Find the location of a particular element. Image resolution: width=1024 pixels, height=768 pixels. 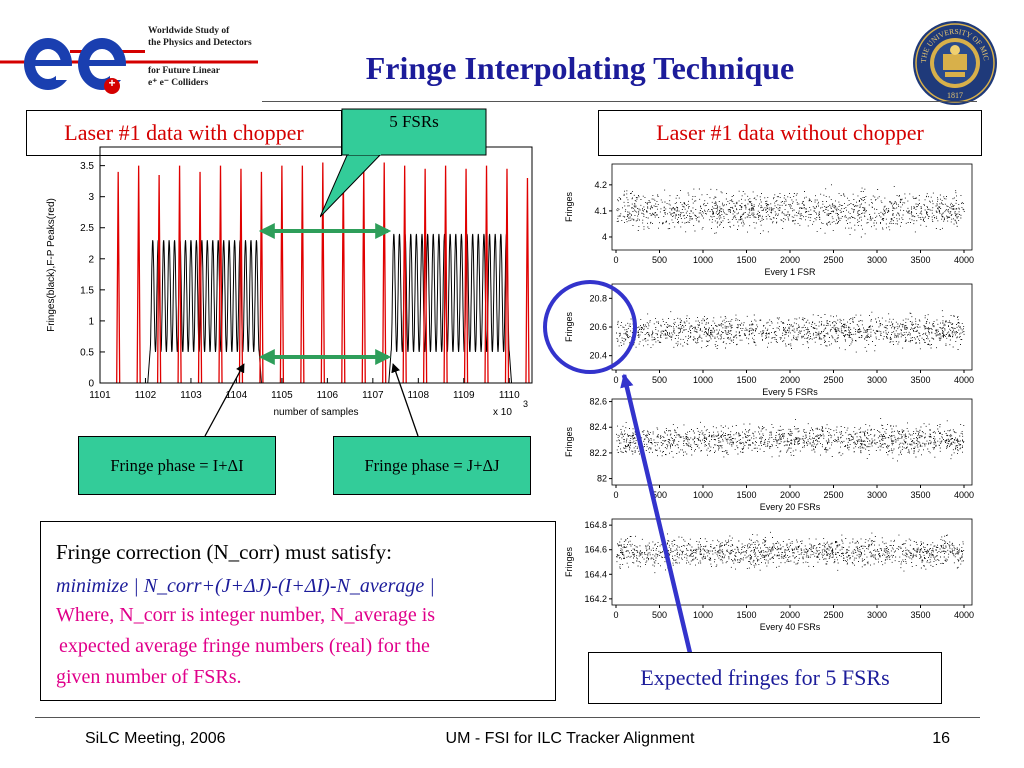

y-tick-label: 20.6 is located at coordinates (598, 327).